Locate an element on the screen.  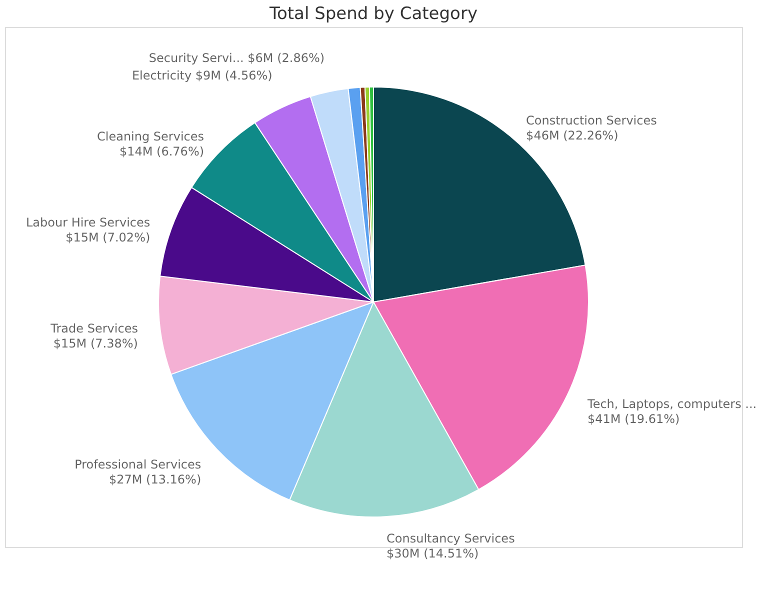
slice-label: Cleaning Services is located at coordinates (150, 136).